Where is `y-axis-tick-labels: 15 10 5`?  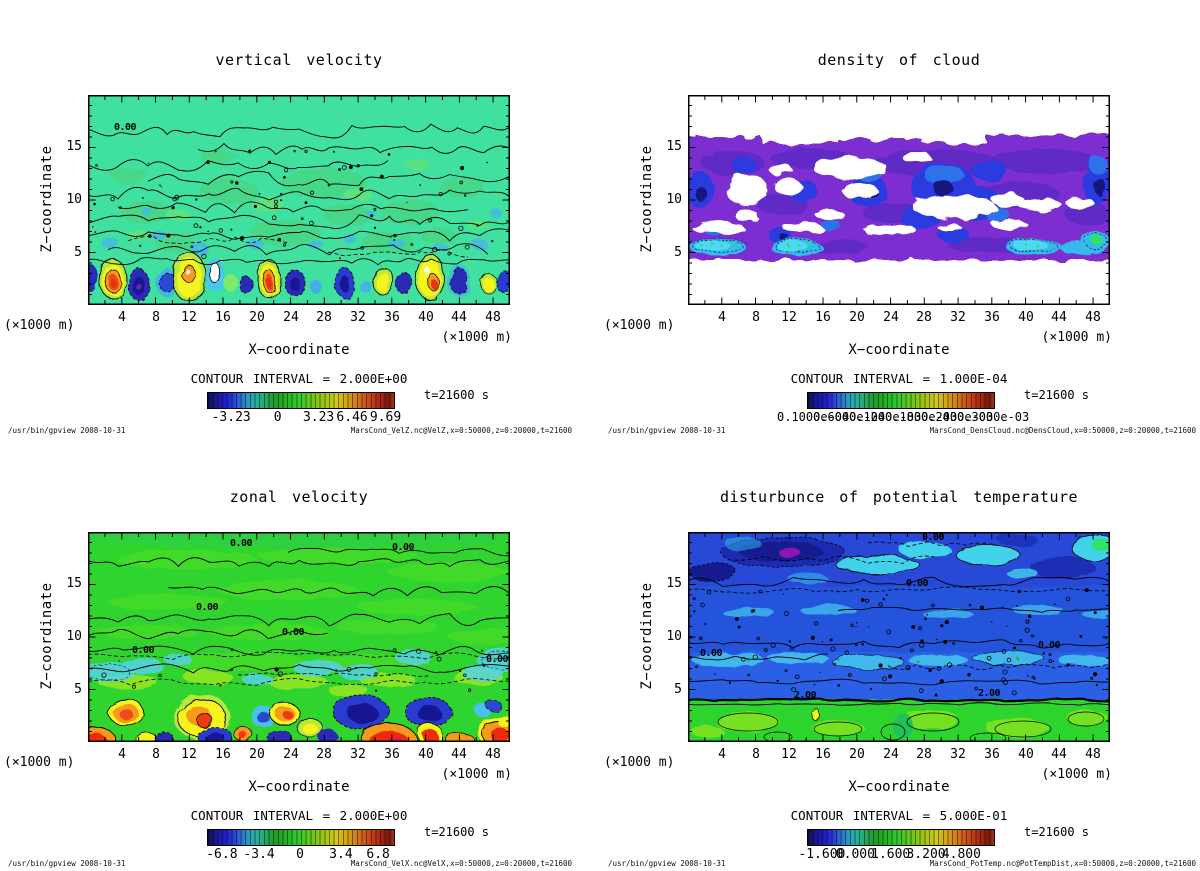
y-axis-tick-labels: 15 10 5 is located at coordinates (69, 637).